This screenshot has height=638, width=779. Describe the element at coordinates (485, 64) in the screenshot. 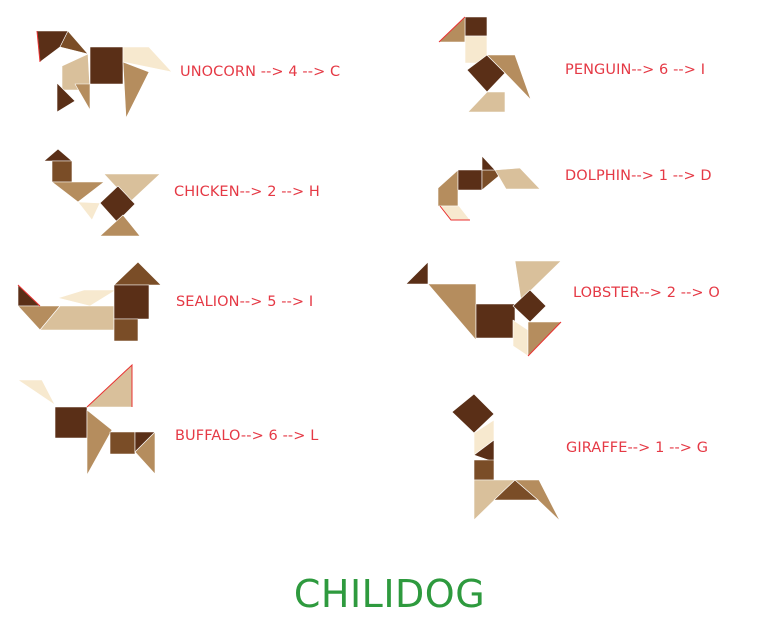

I see `tangram-penguin` at that location.